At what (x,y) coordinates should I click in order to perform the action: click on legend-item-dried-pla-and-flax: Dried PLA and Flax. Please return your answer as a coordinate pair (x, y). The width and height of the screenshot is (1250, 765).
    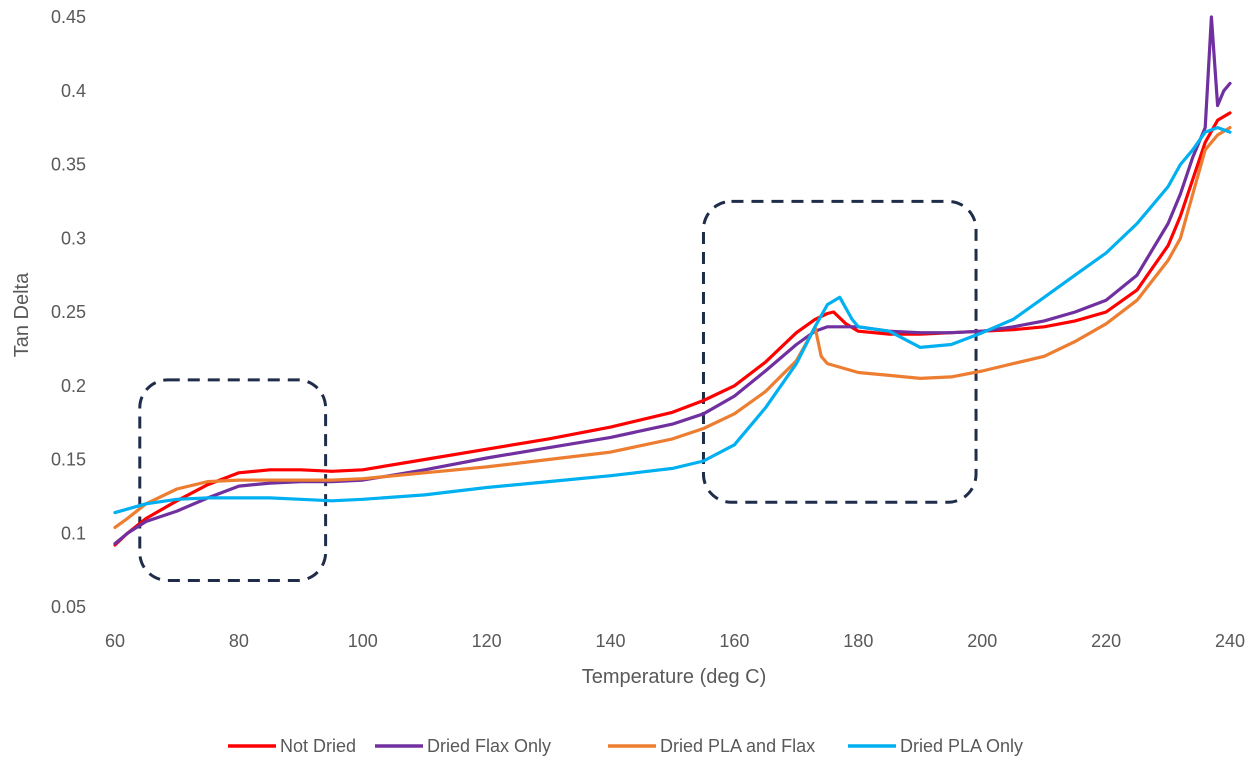
    Looking at the image, I should click on (711, 746).